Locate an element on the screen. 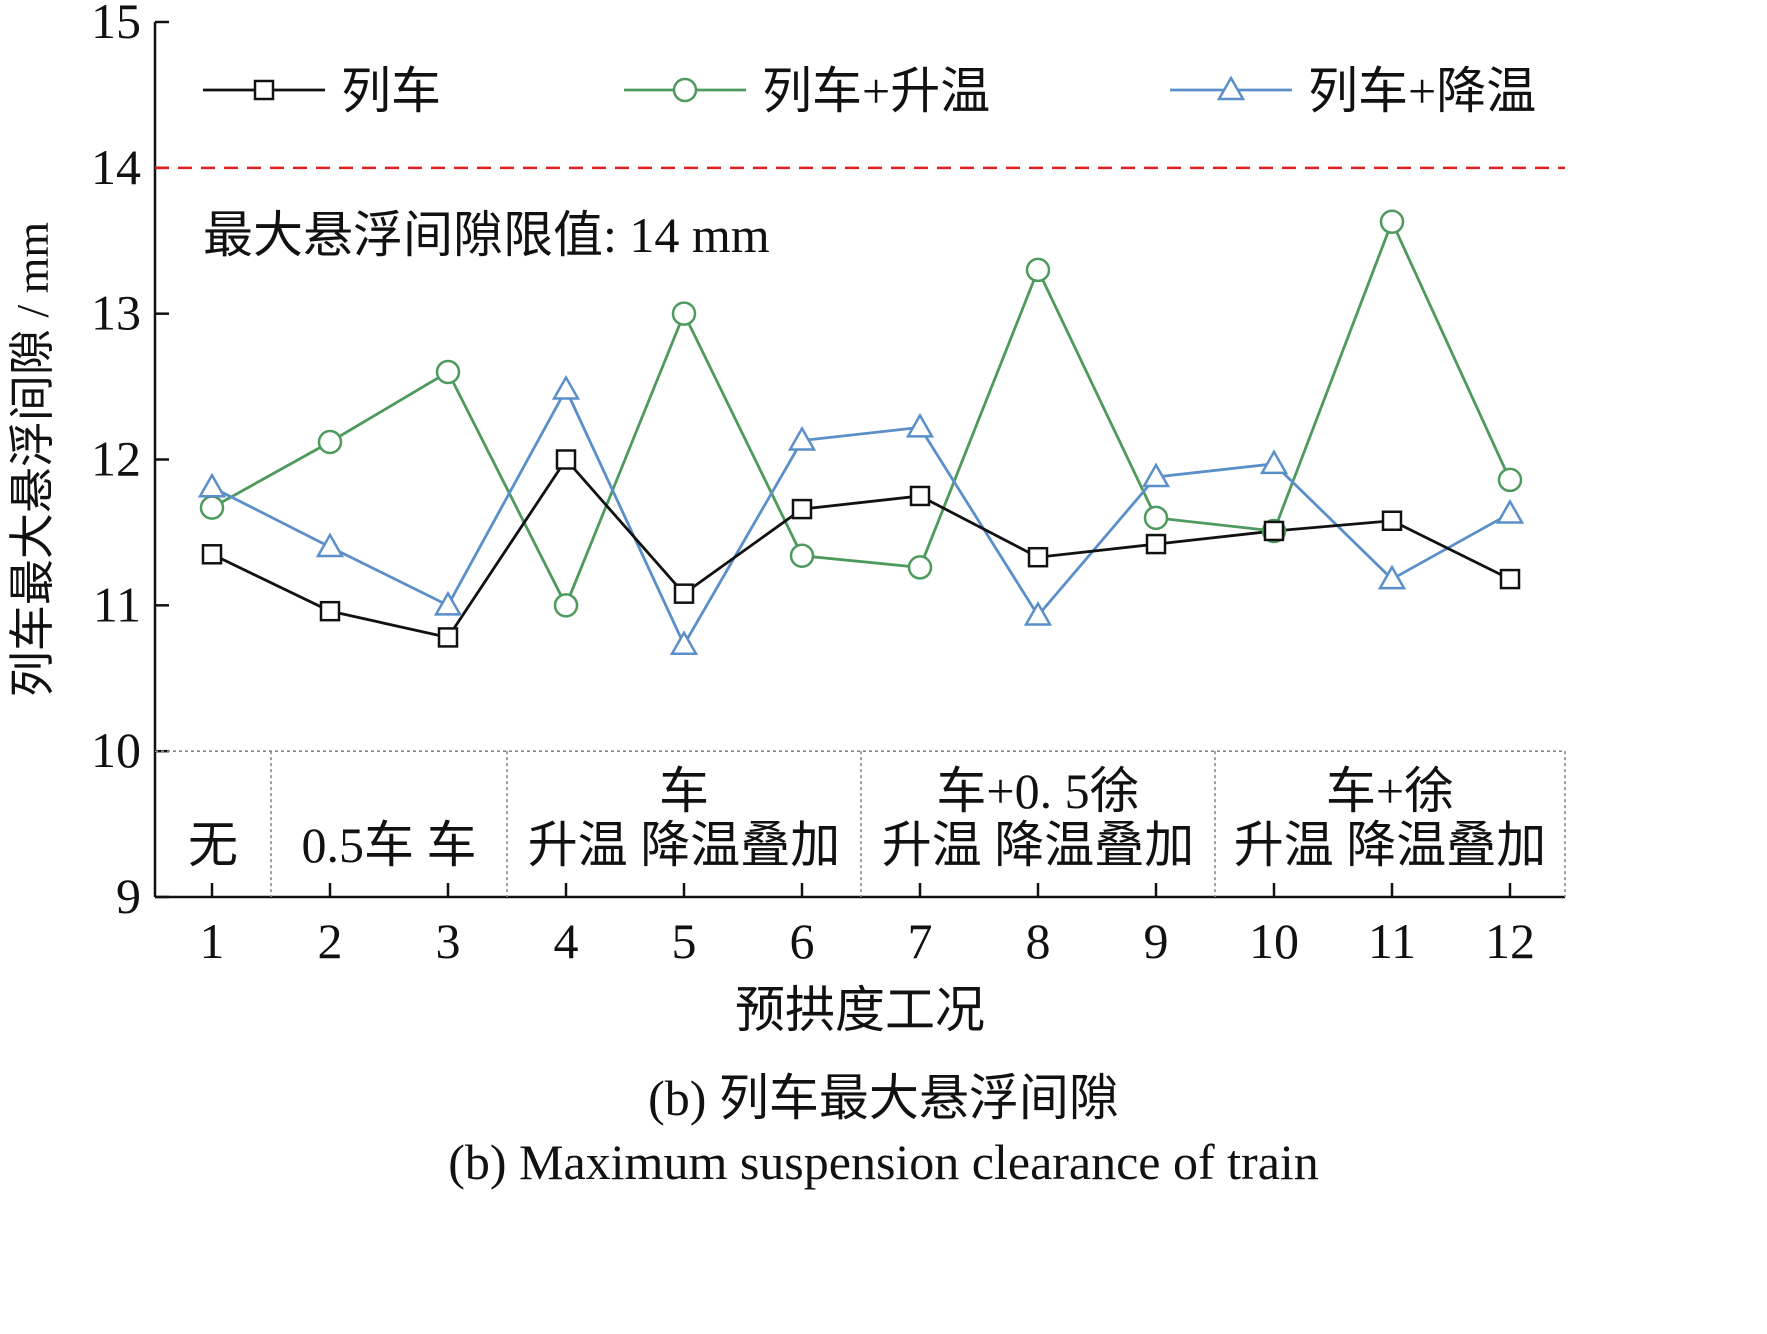 The height and width of the screenshot is (1334, 1767). legend: 列车 列车+升温 列车+降温 is located at coordinates (869, 91).